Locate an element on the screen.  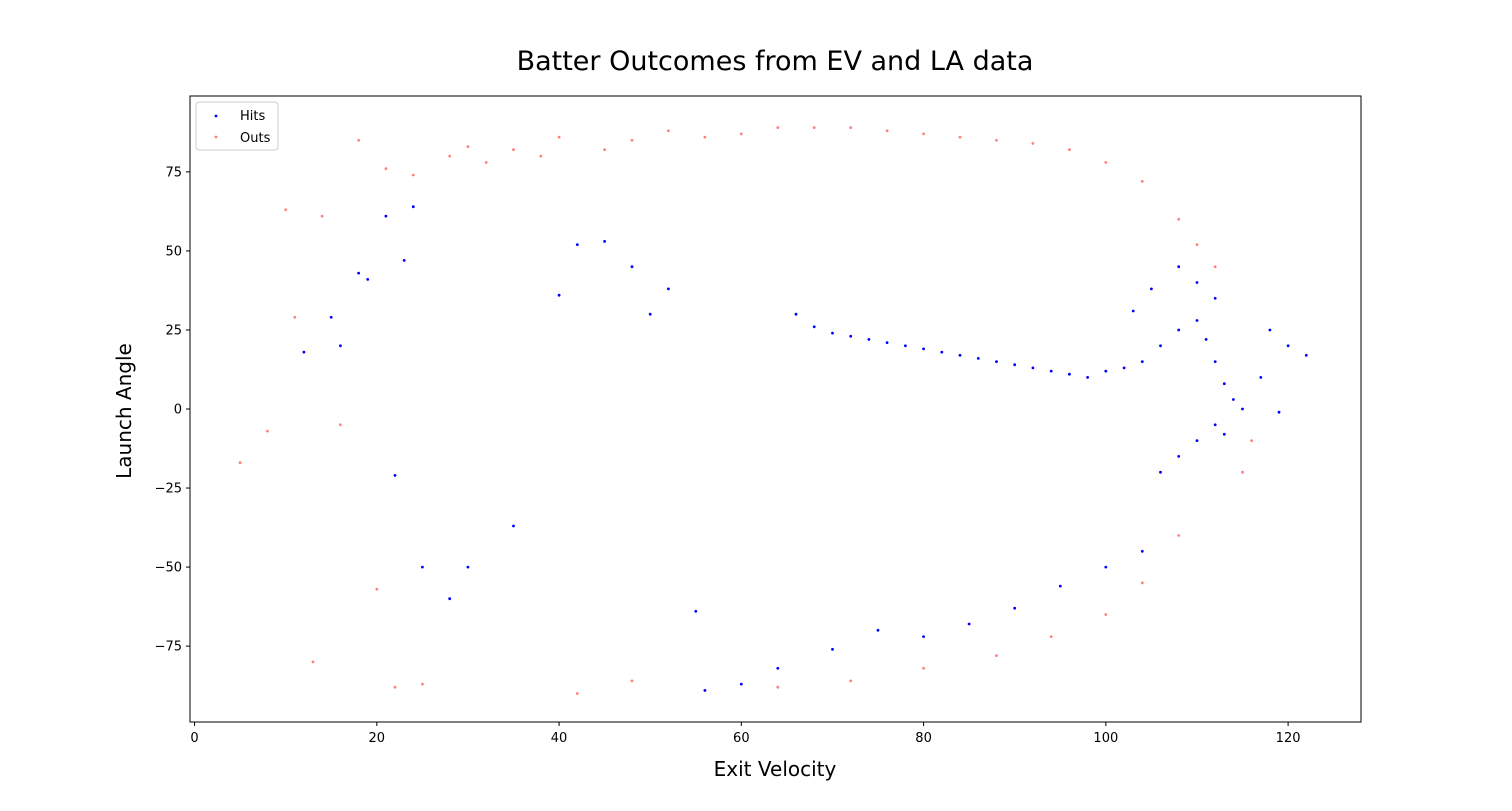
y-axis-title: Launch Angle is located at coordinates (124, 411).